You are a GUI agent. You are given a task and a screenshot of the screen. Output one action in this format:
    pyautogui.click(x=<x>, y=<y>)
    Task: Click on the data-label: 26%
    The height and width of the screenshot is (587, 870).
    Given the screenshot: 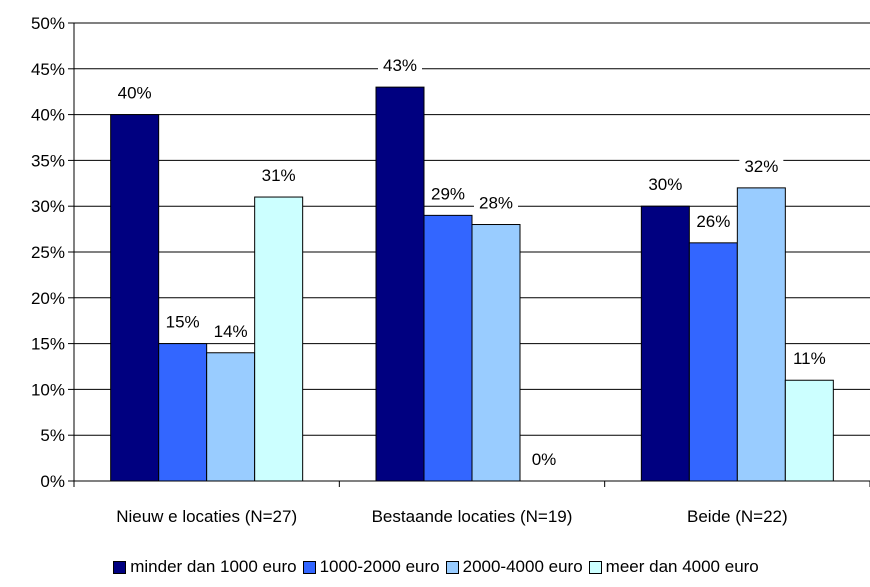 What is the action you would take?
    pyautogui.click(x=713, y=221)
    